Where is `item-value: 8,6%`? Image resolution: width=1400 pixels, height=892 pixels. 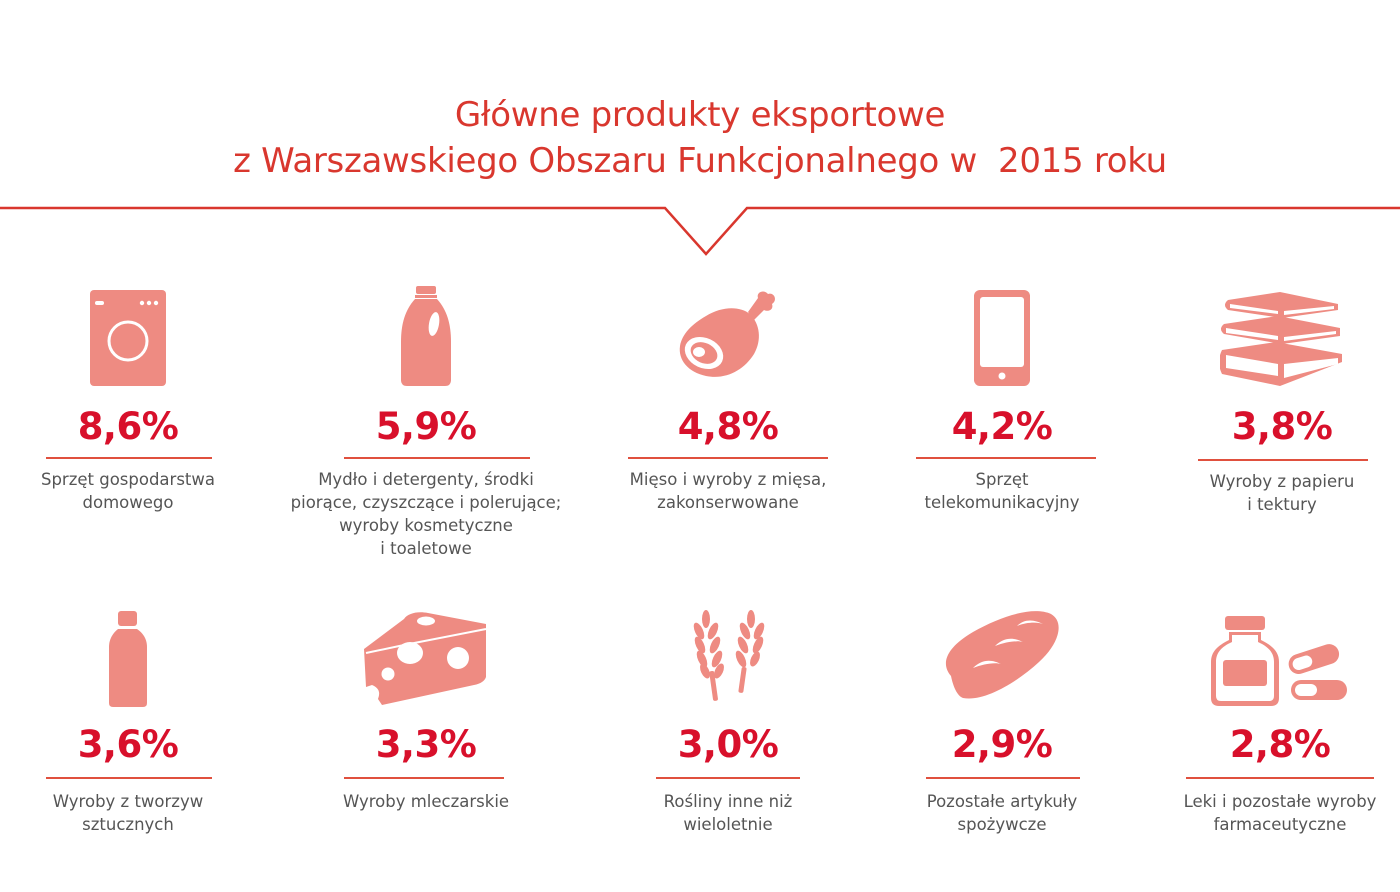
item-value: 8,6% is located at coordinates (128, 426).